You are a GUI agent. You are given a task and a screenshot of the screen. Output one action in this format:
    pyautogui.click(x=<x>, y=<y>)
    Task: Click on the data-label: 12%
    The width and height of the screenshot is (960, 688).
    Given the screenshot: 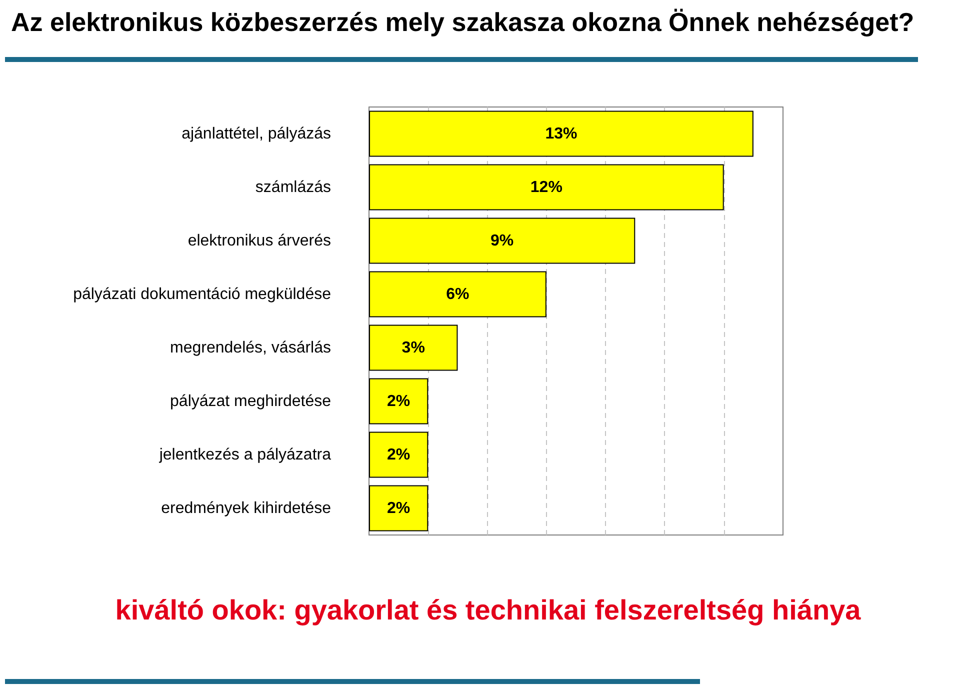 What is the action you would take?
    pyautogui.click(x=546, y=187)
    